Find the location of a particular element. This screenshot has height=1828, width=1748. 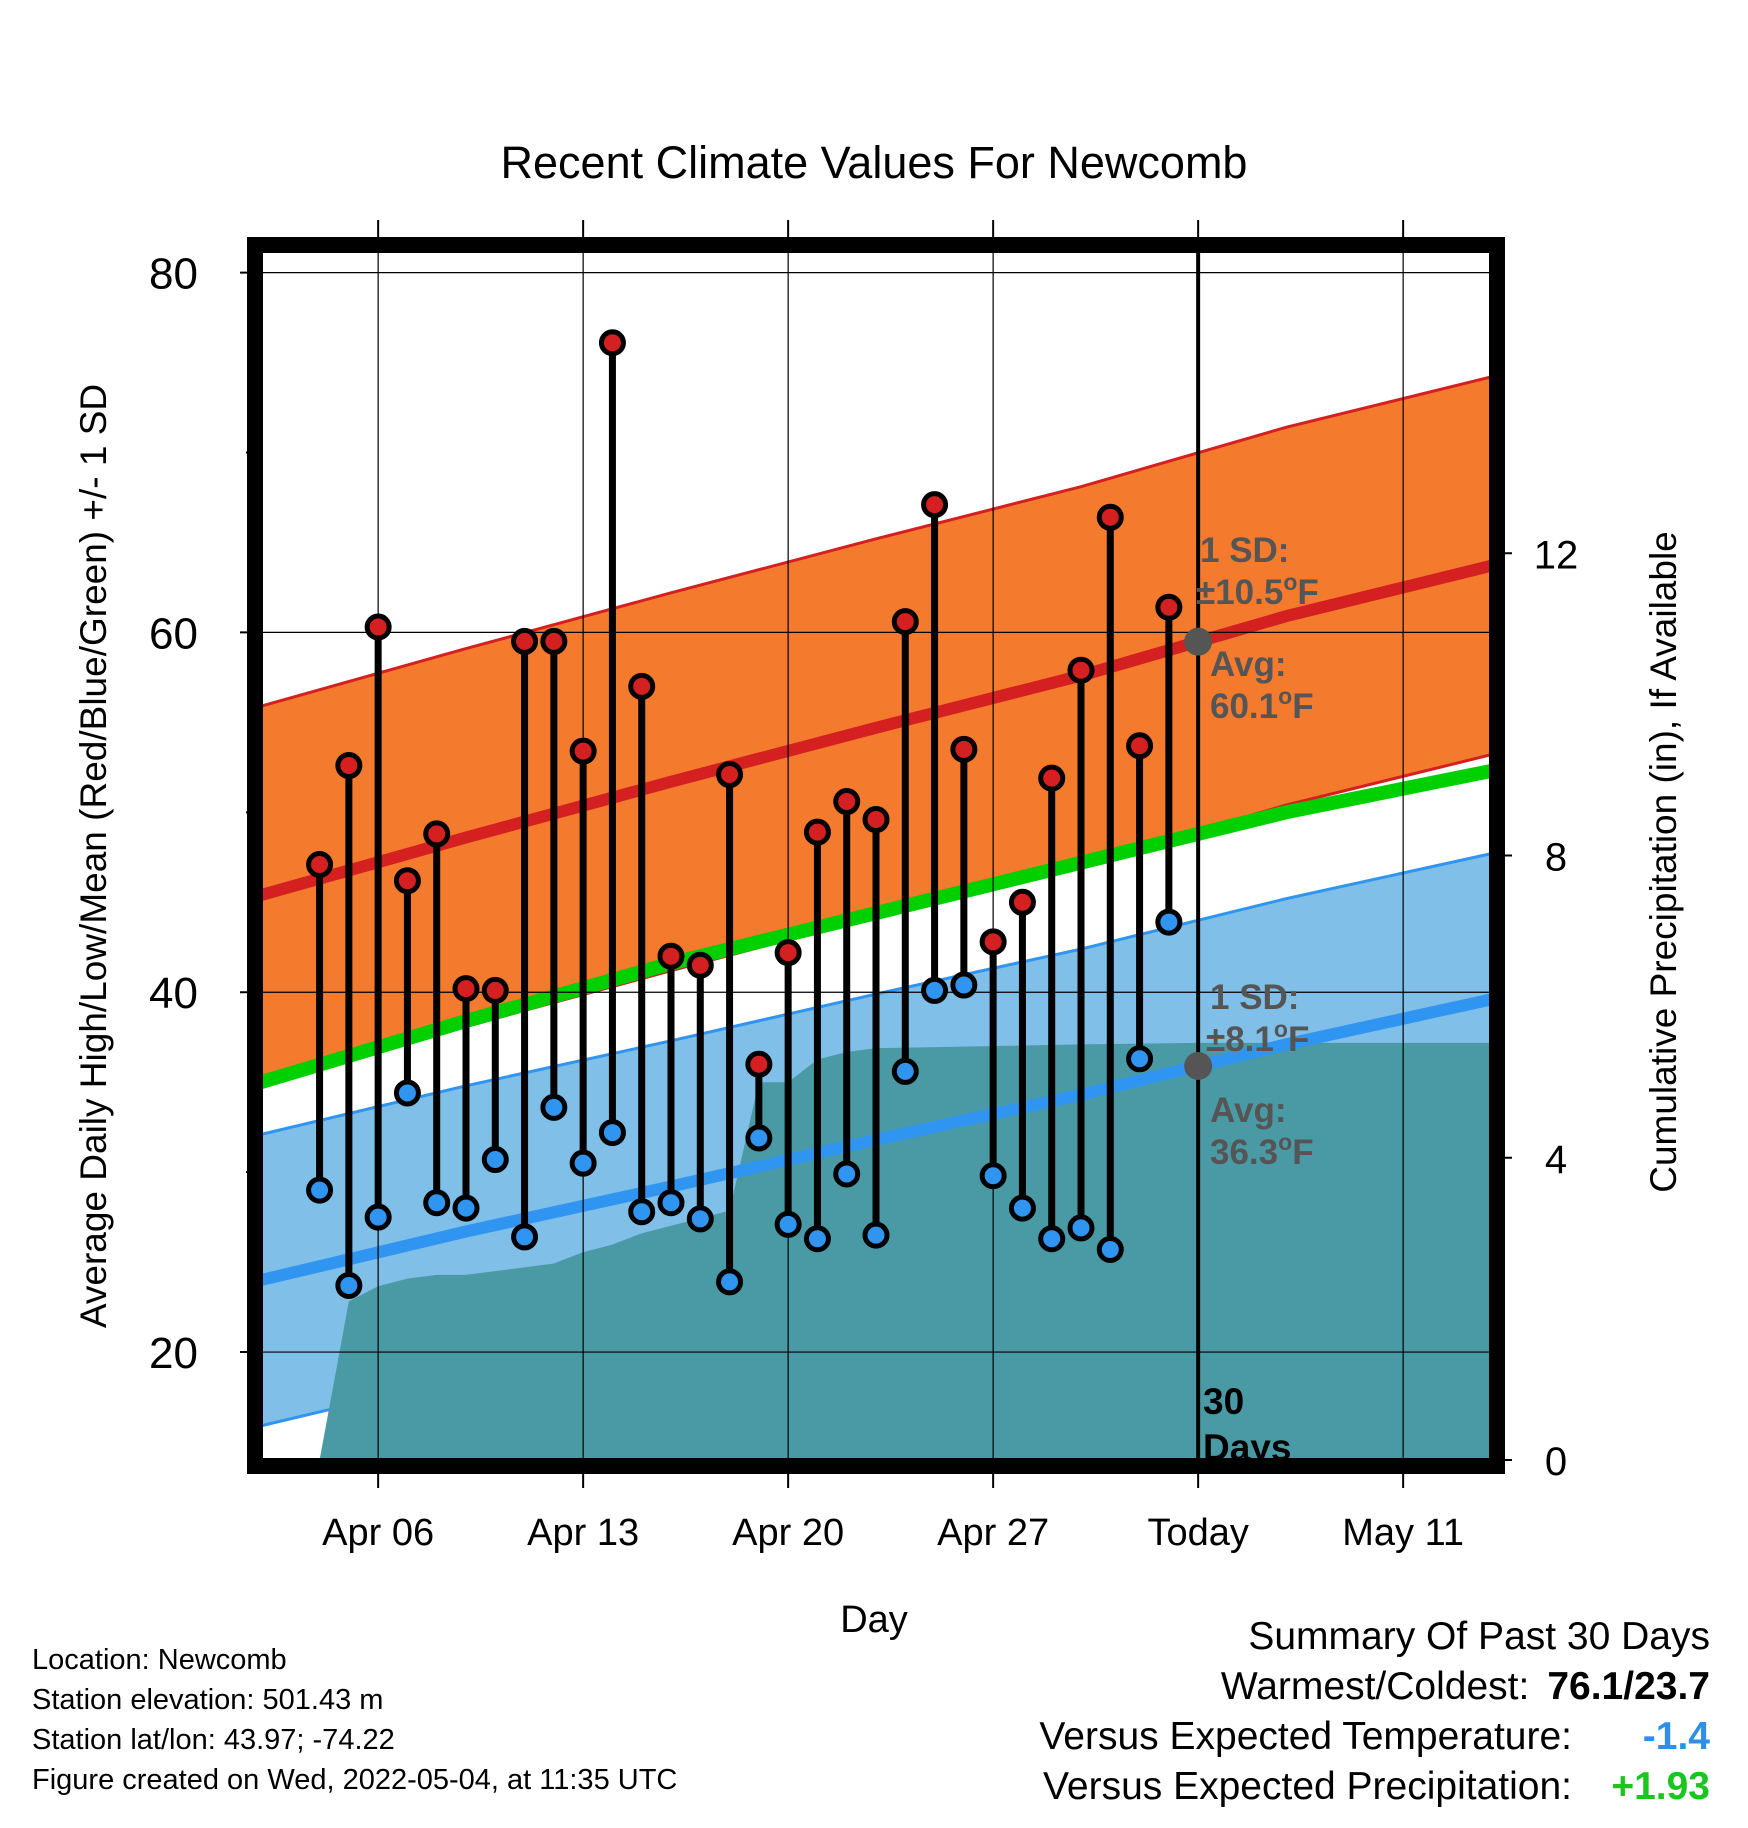

warmest-coldest-row: Warmest/Coldest: 76.1/23.7 is located at coordinates (1374, 1687).